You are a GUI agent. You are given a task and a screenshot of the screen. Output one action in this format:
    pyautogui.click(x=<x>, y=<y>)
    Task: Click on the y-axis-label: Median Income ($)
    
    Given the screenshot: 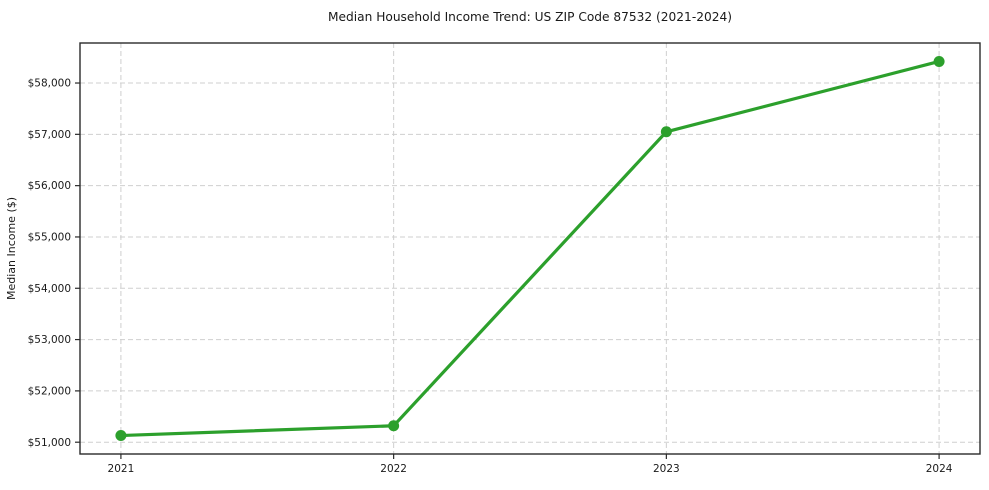 What is the action you would take?
    pyautogui.click(x=11, y=248)
    